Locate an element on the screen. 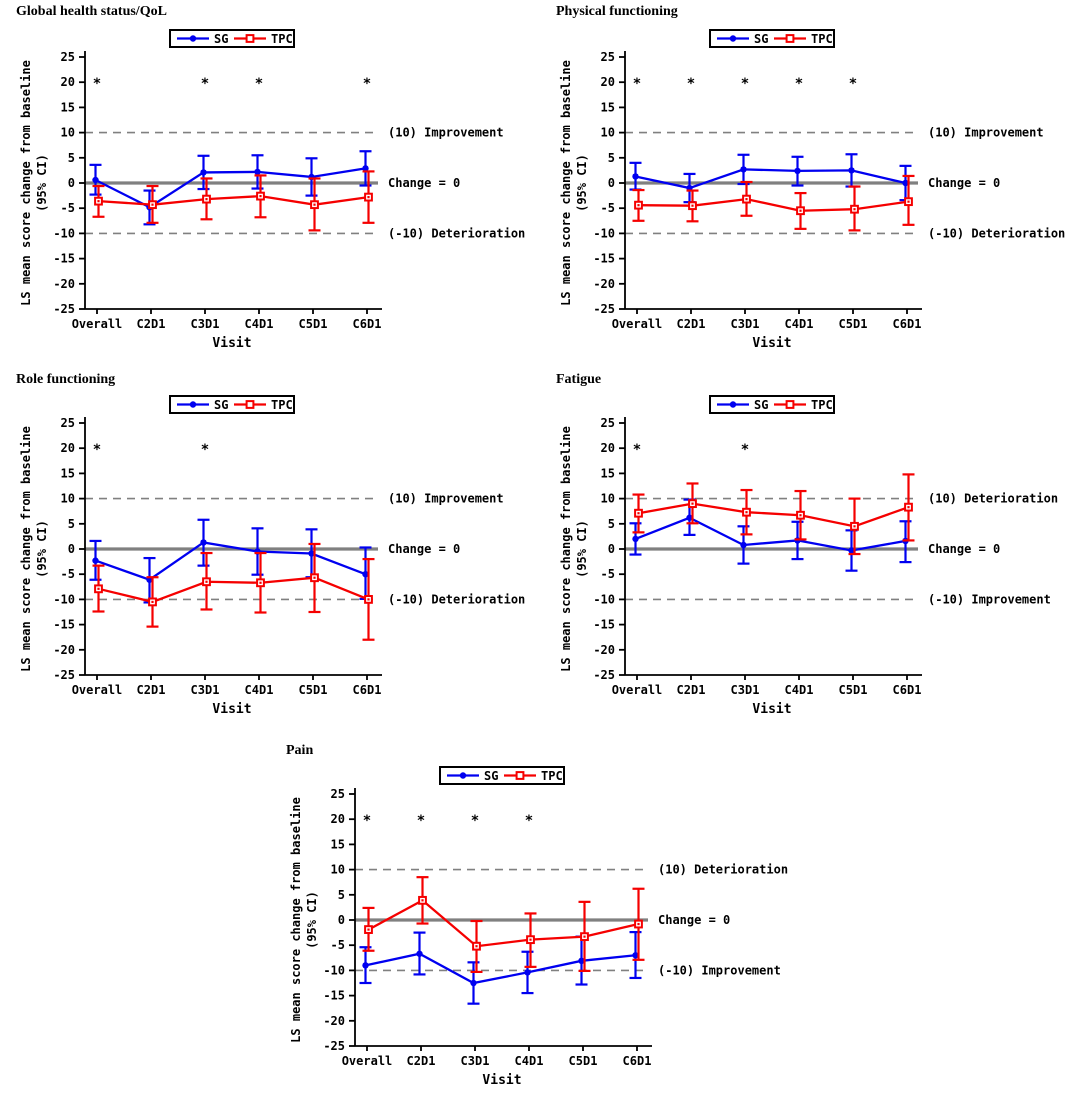 This screenshot has height=1095, width=1080. x-axis-label: Visit is located at coordinates (231, 343).